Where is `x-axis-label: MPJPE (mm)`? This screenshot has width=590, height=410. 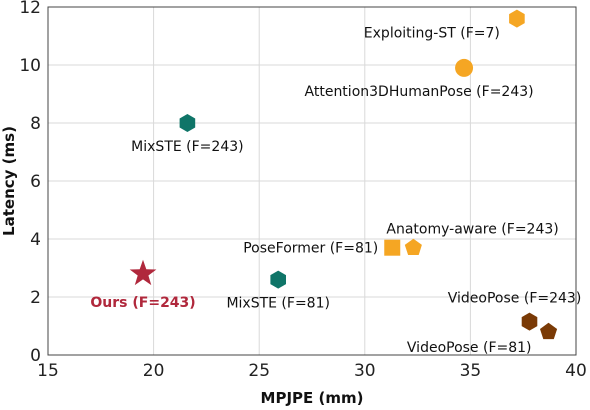 x-axis-label: MPJPE (mm) is located at coordinates (312, 398).